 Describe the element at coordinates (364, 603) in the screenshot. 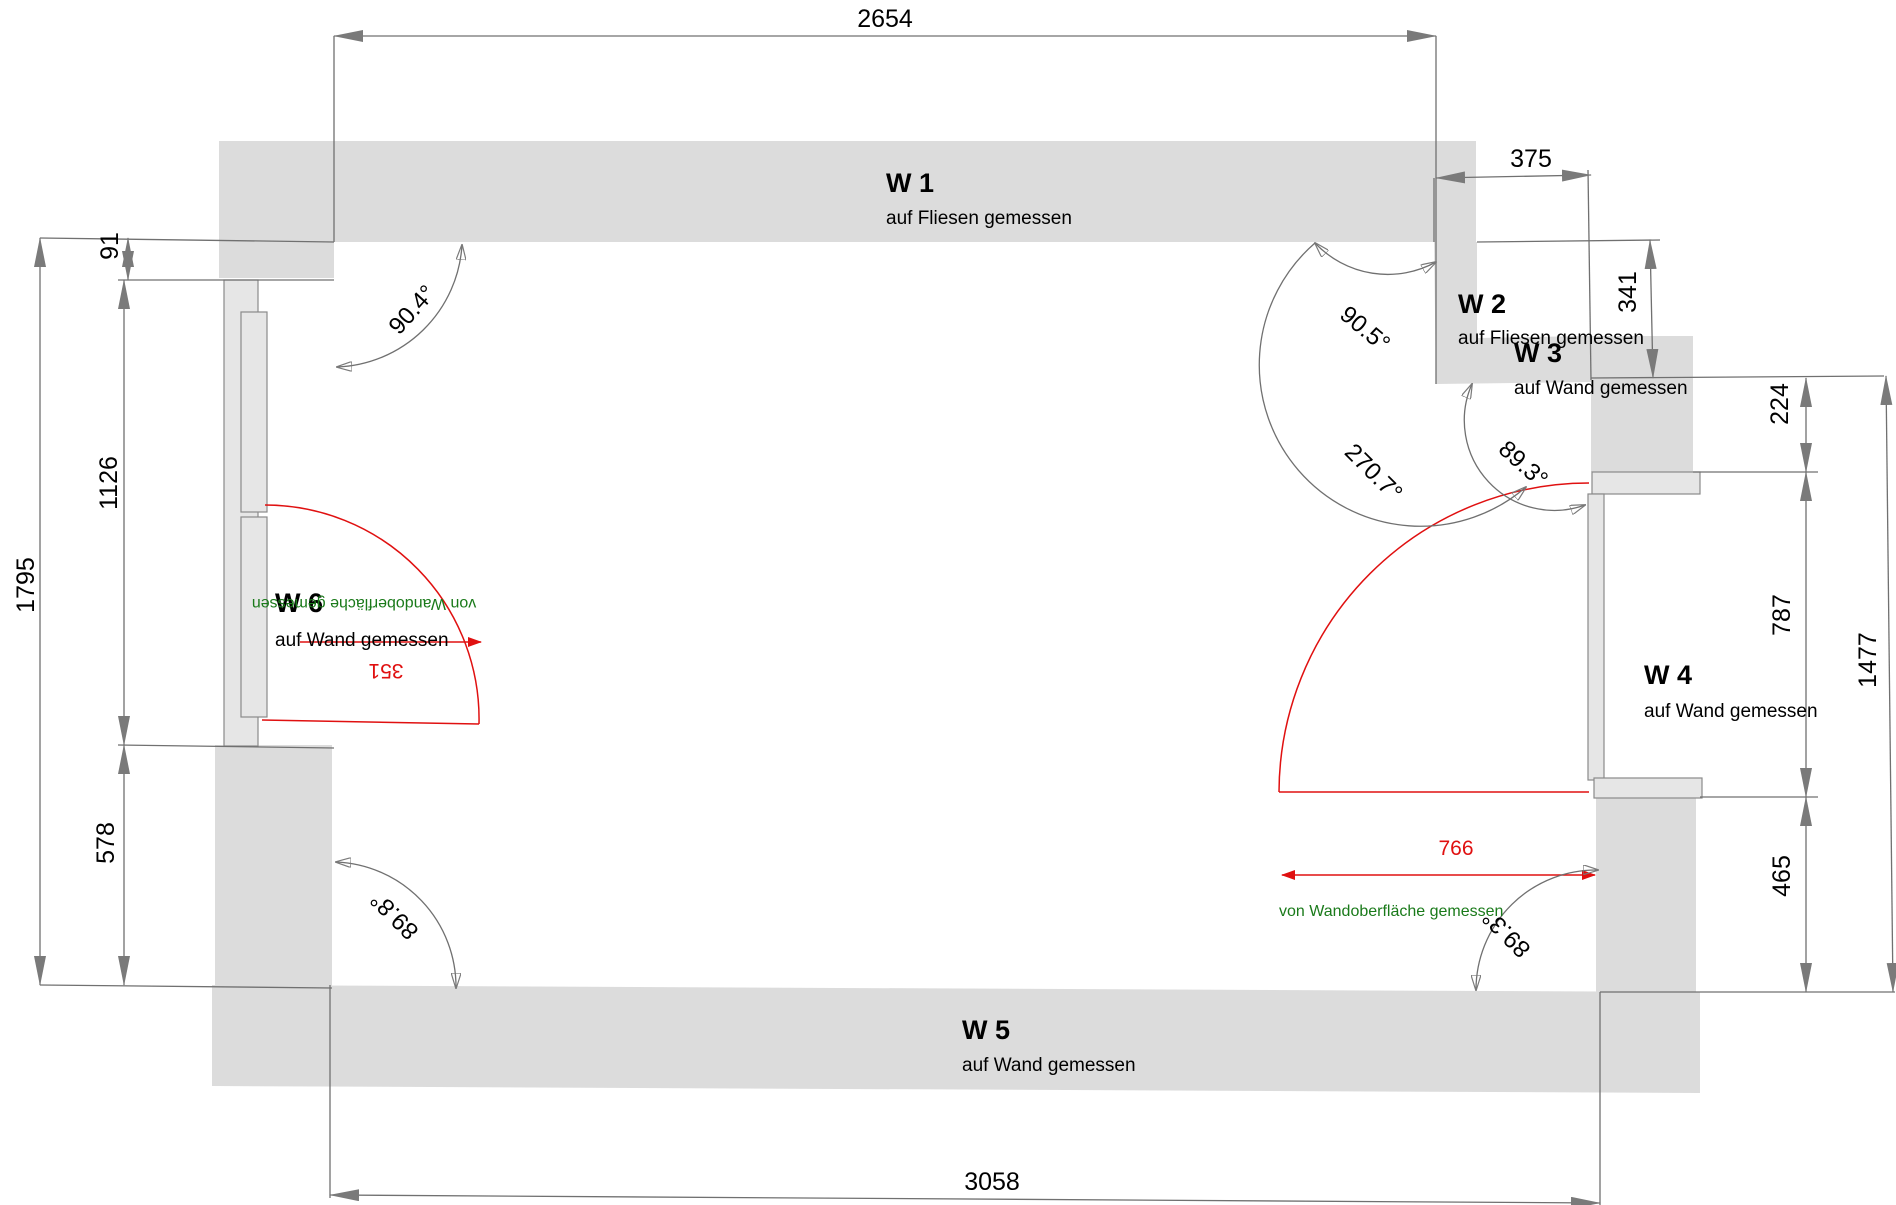

I see `door-left-note: von Wandoberfläche gemessen` at that location.